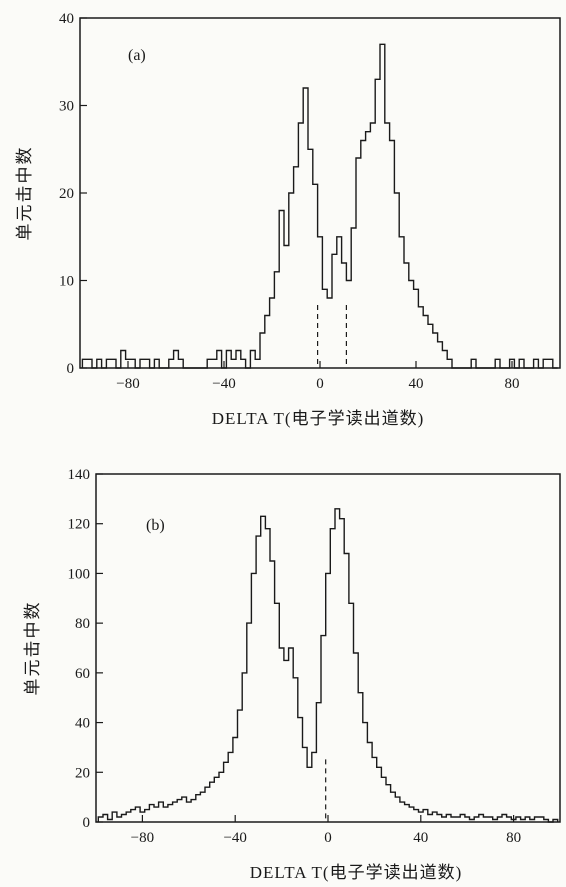 Image resolution: width=566 pixels, height=887 pixels. Describe the element at coordinates (512, 384) in the screenshot. I see `x-tick-label: 80` at that location.